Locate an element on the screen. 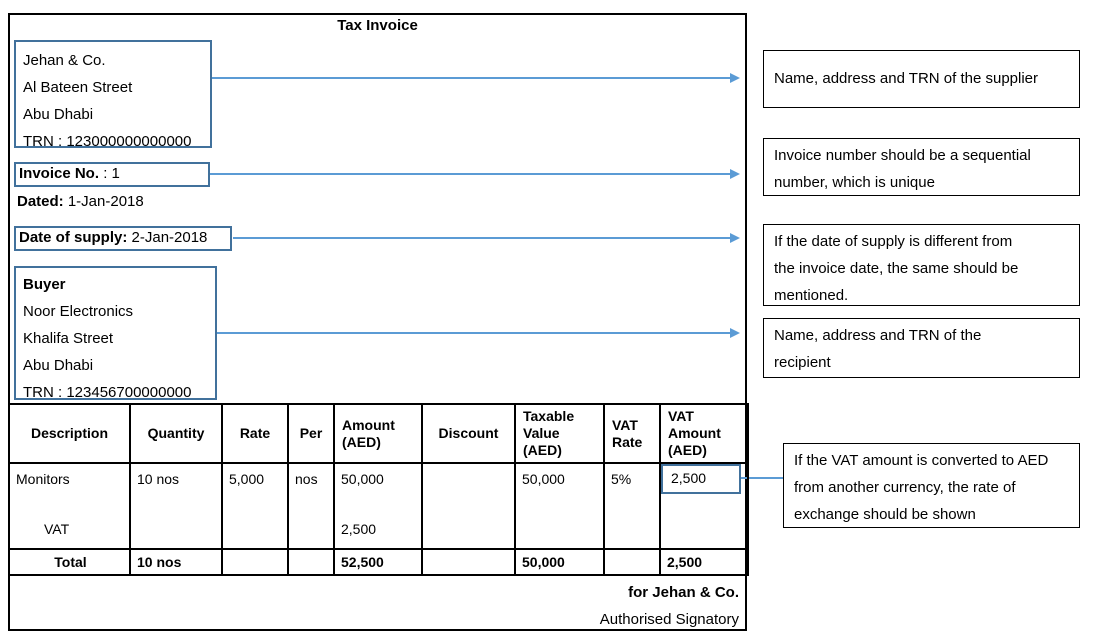  annotation-recipient: Name, address and TRN of the recipient is located at coordinates (921, 348).